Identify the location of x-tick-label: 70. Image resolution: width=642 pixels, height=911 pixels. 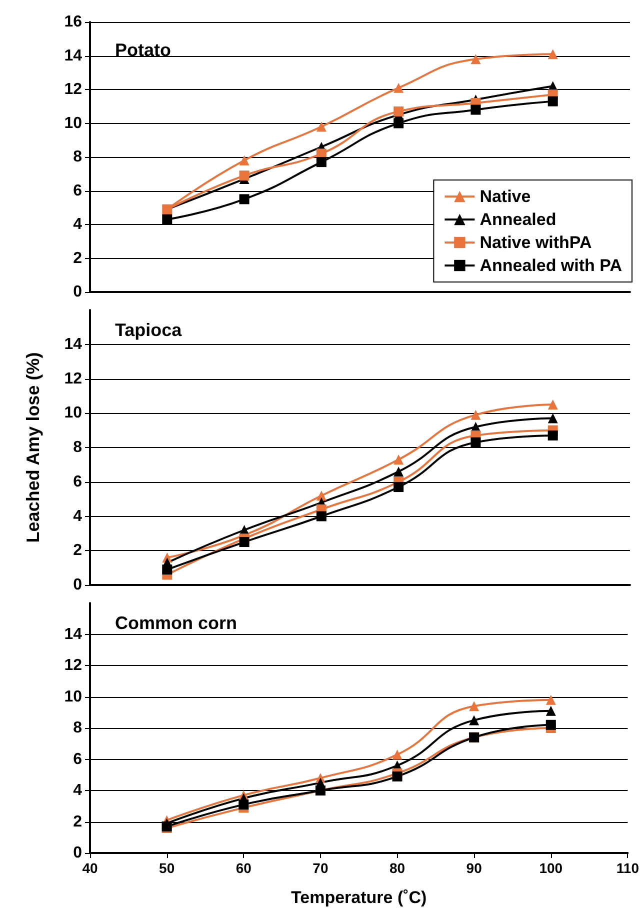
(320, 868).